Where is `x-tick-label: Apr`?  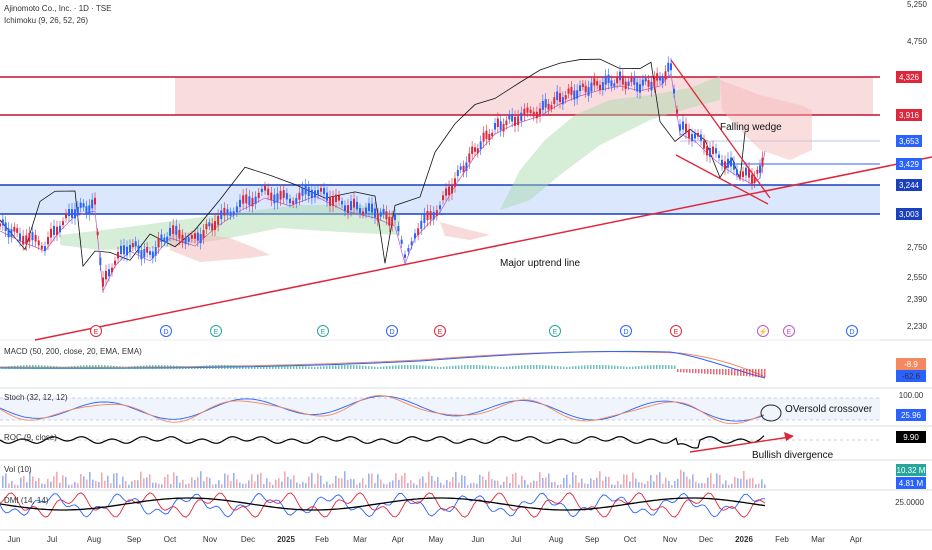 x-tick-label: Apr is located at coordinates (398, 539).